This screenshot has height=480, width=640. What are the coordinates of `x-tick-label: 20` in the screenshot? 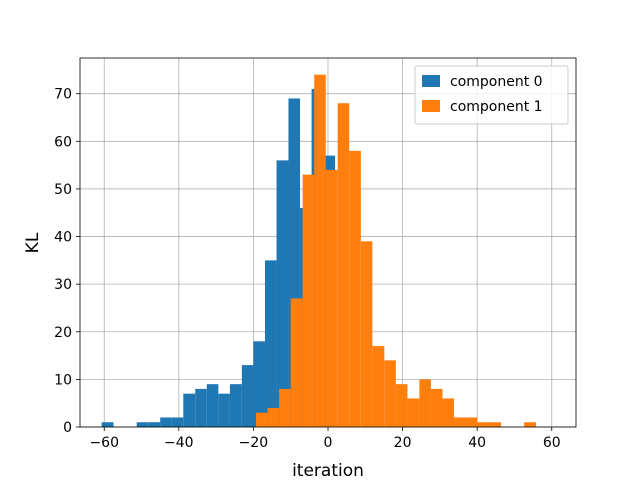 It's located at (403, 443).